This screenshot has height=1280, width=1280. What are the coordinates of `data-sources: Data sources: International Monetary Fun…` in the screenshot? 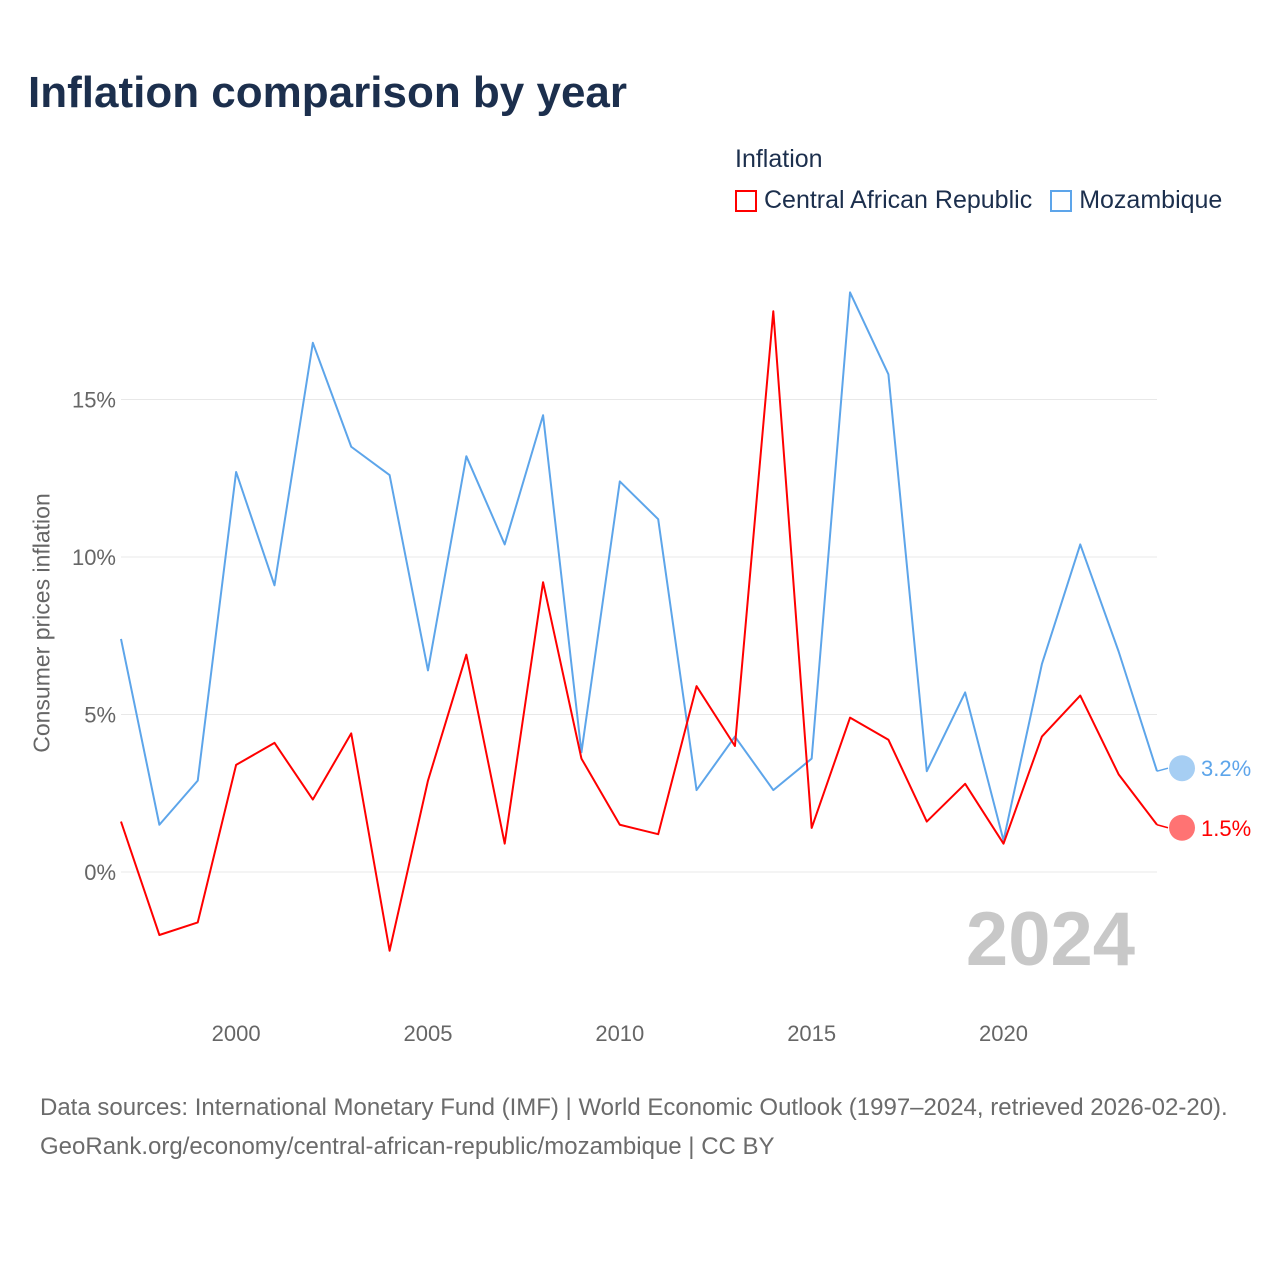 It's located at (634, 1107).